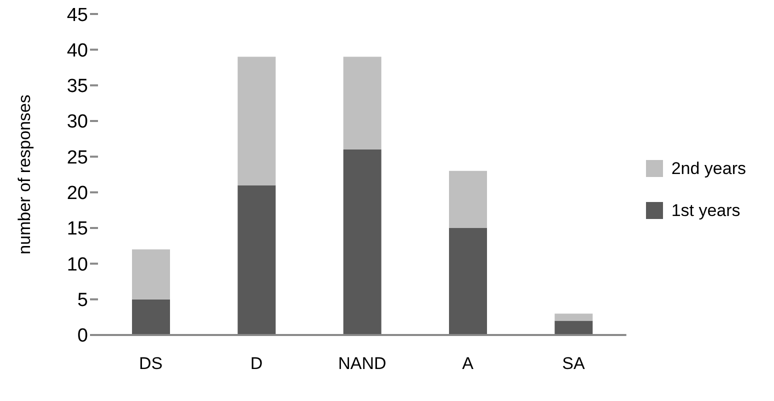 The width and height of the screenshot is (774, 401). Describe the element at coordinates (77, 51) in the screenshot. I see `y-tick-label: 40` at that location.